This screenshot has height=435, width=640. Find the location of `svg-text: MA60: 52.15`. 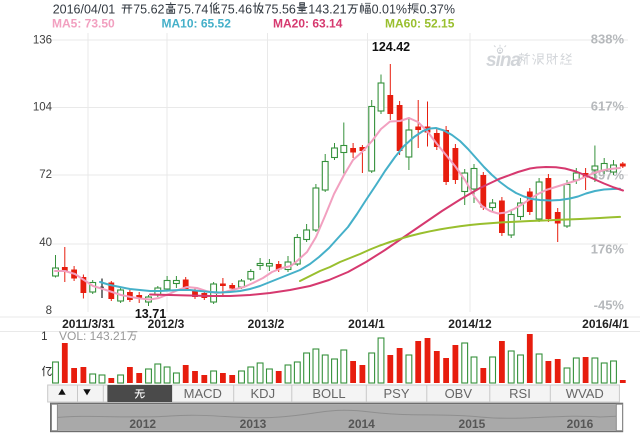

svg-text: MA60: 52.15 is located at coordinates (420, 24).